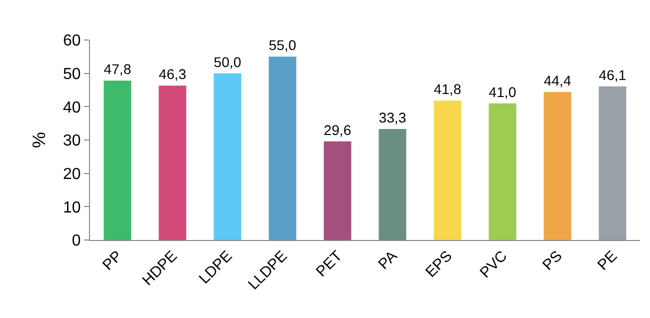  What do you see at coordinates (118, 69) in the screenshot?
I see `data-label: 47,8` at bounding box center [118, 69].